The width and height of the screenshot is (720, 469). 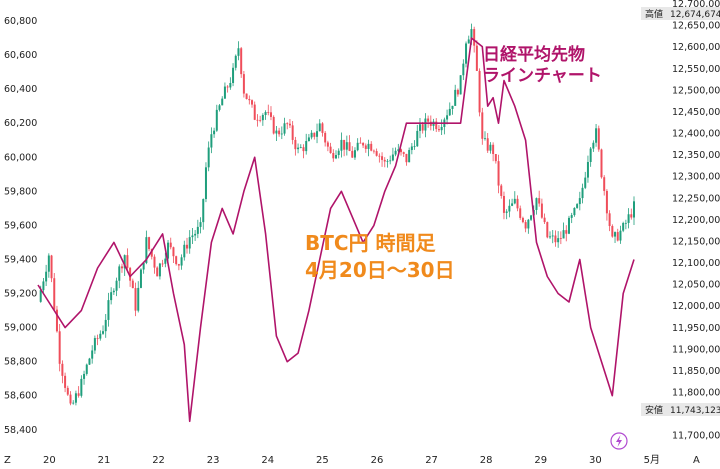 What do you see at coordinates (696, 220) in the screenshot?
I see `right-tick-label: 12,200,000` at bounding box center [696, 220].